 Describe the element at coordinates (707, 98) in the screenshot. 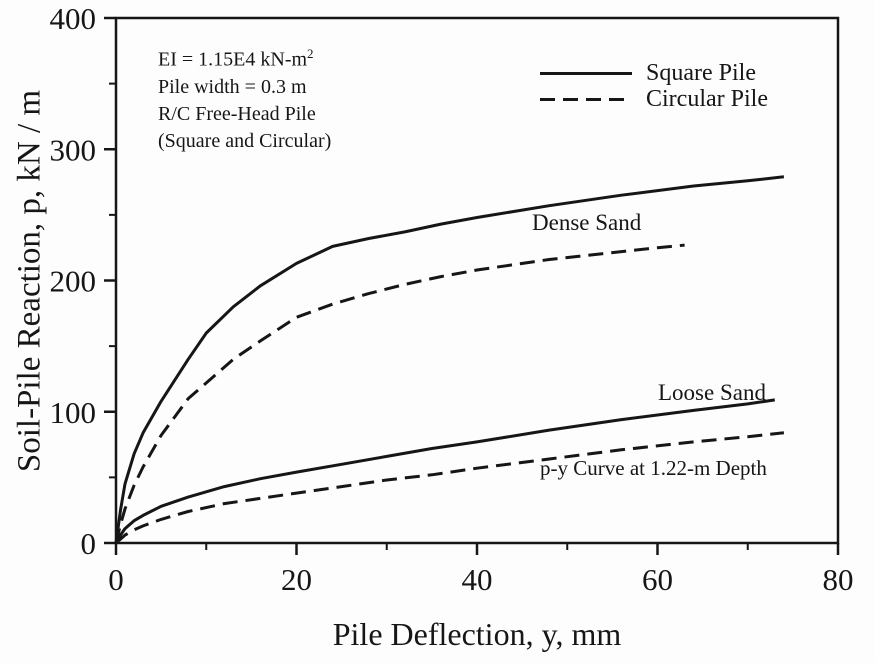

I see `legend-label-circular: Circular Pile` at that location.